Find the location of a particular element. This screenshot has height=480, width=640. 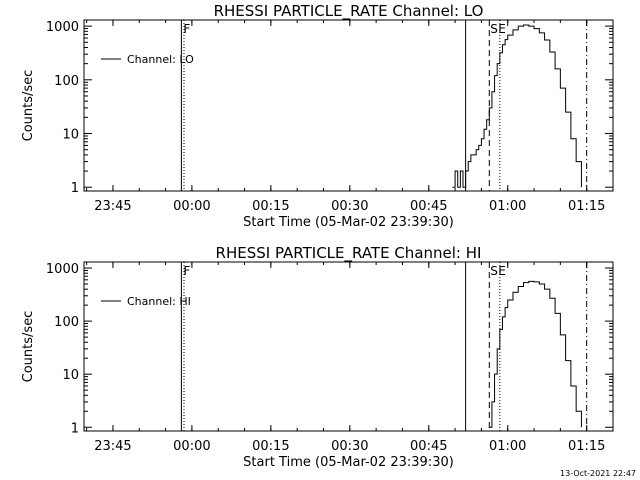

footer-timestamp: 13-Oct-2021 22:47 is located at coordinates (598, 473).